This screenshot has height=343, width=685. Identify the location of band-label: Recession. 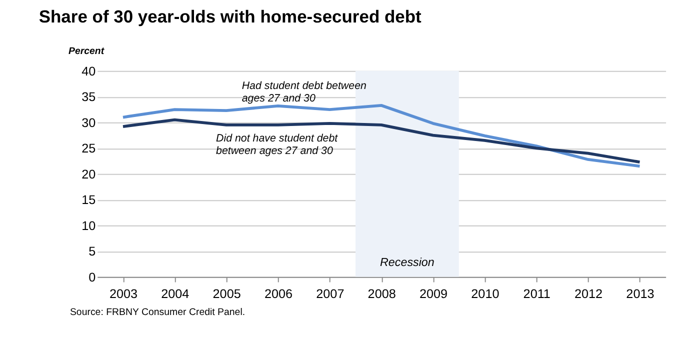
(407, 263).